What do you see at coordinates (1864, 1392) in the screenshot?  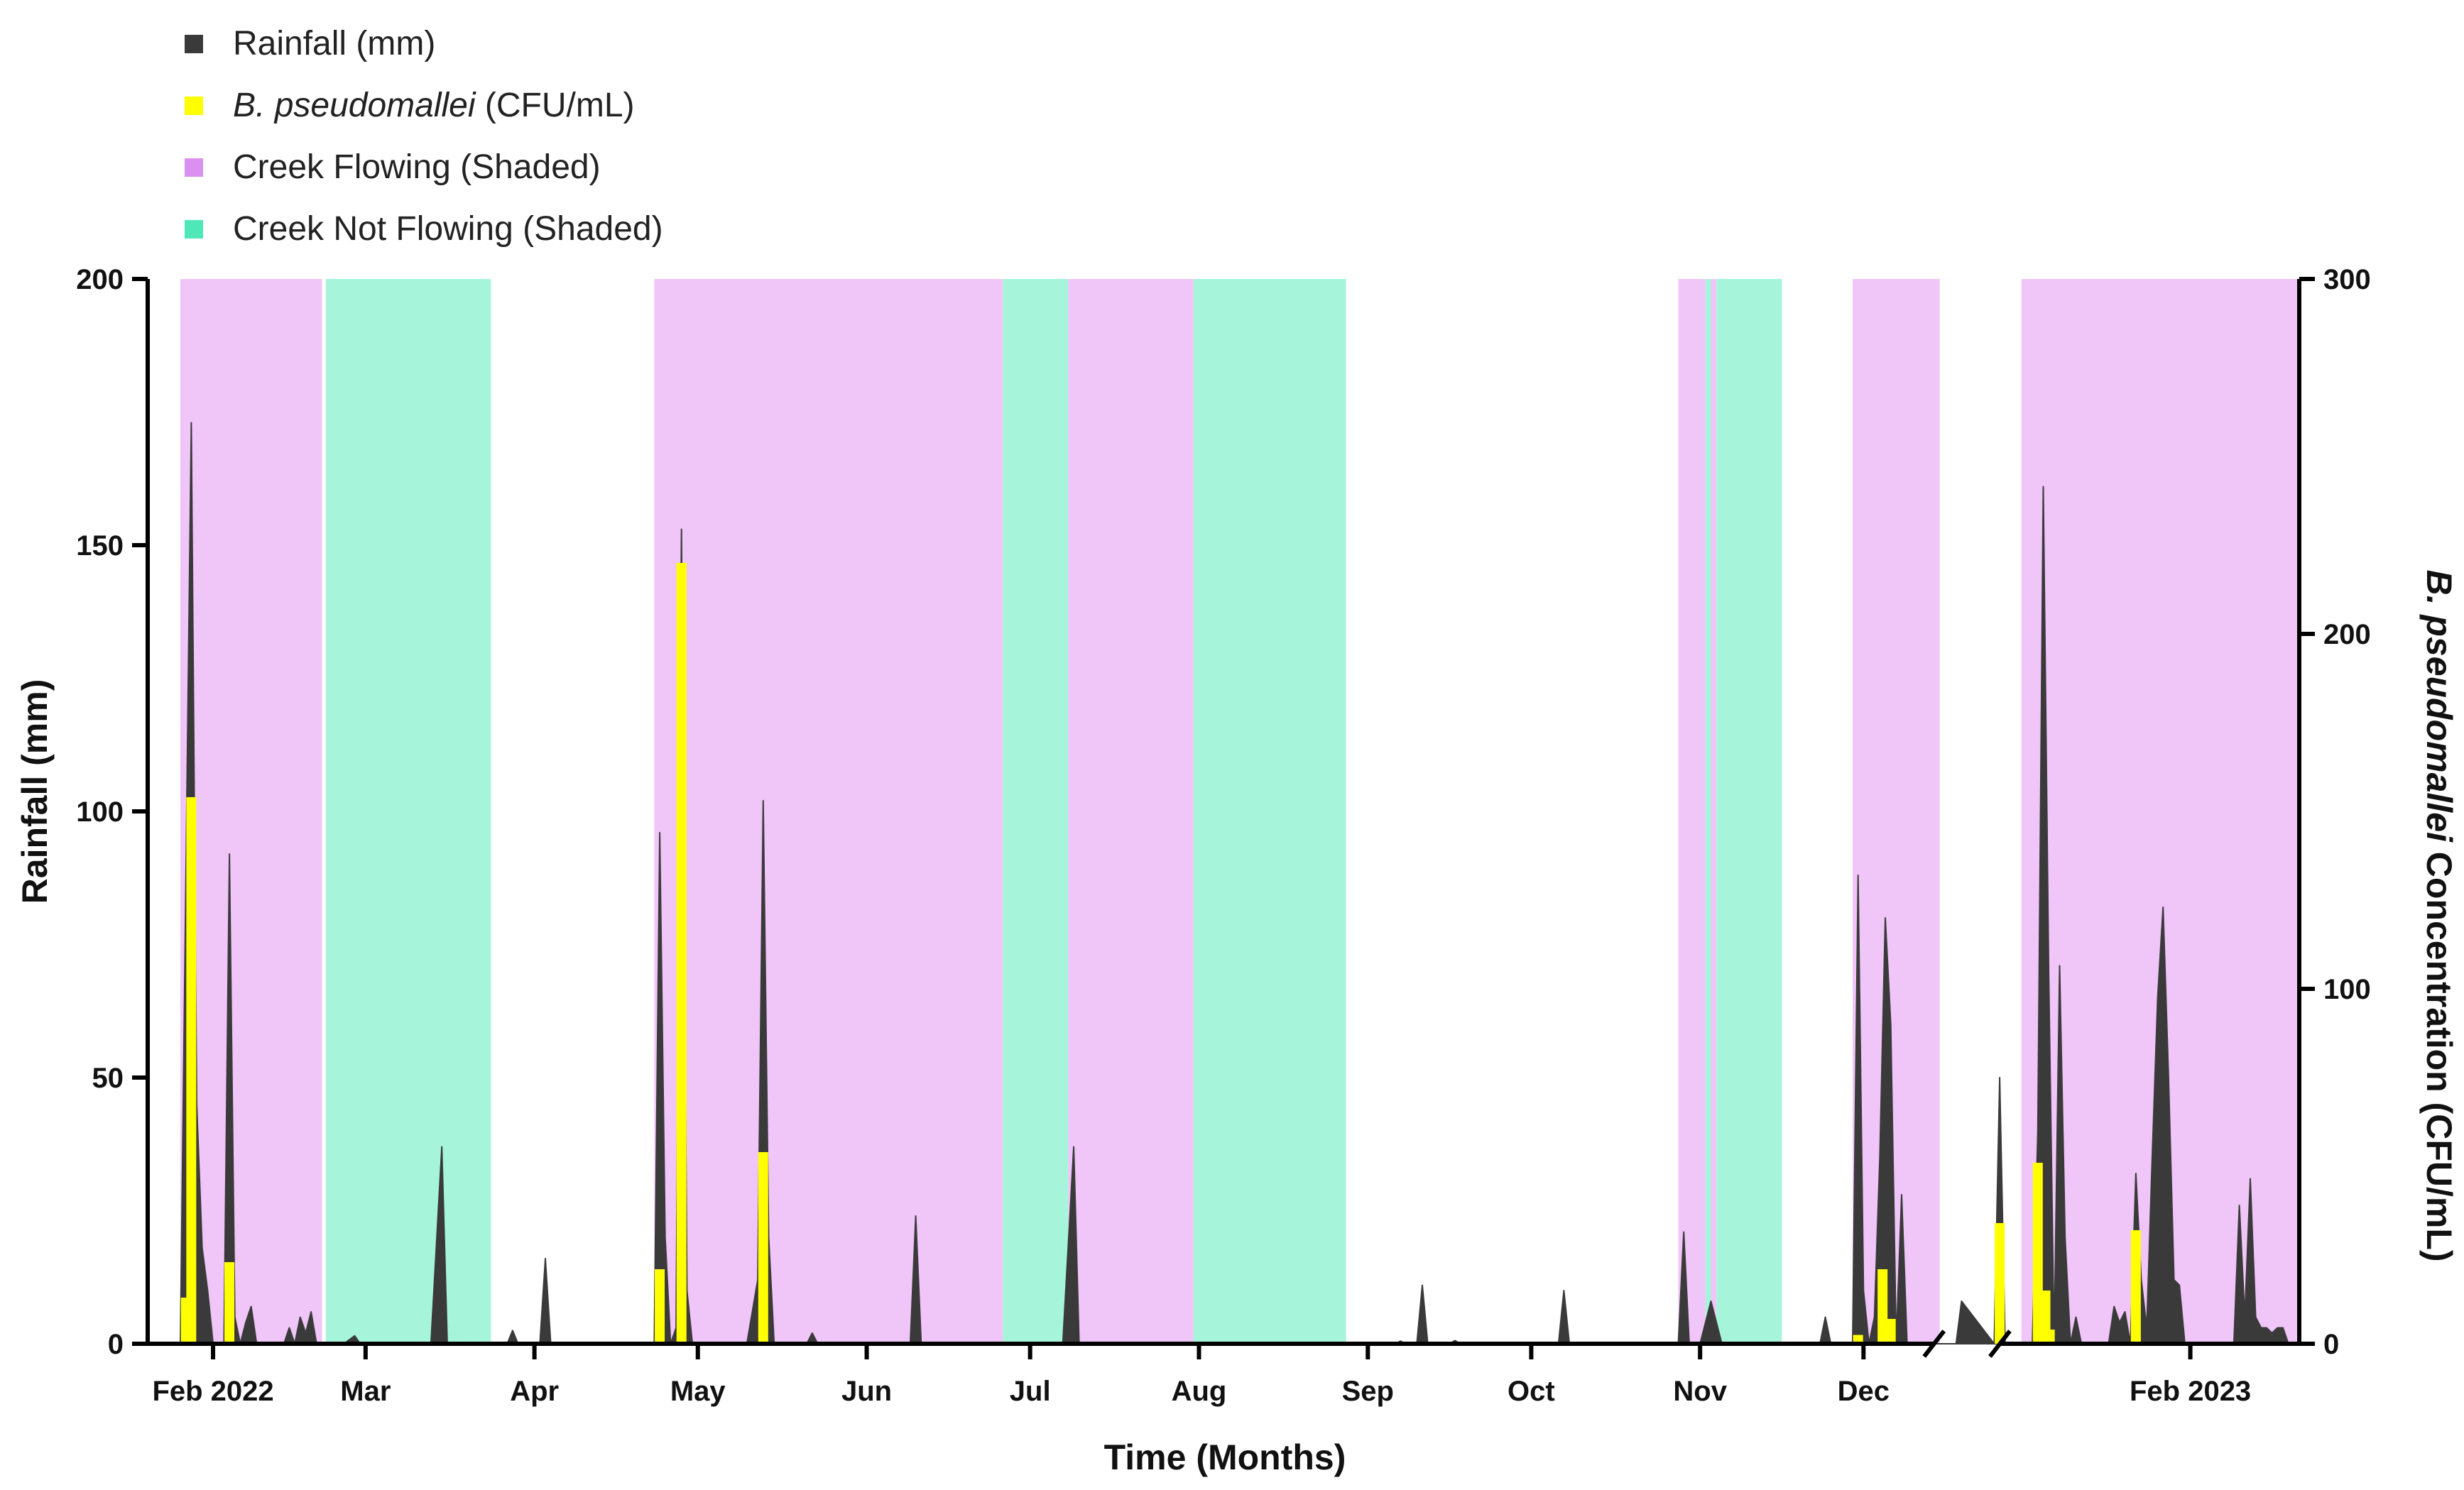 I see `x-tick-label: Dec` at bounding box center [1864, 1392].